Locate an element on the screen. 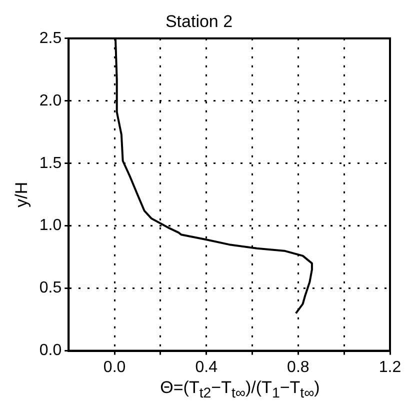  y-tick-label: 0.0 is located at coordinates (50, 351).